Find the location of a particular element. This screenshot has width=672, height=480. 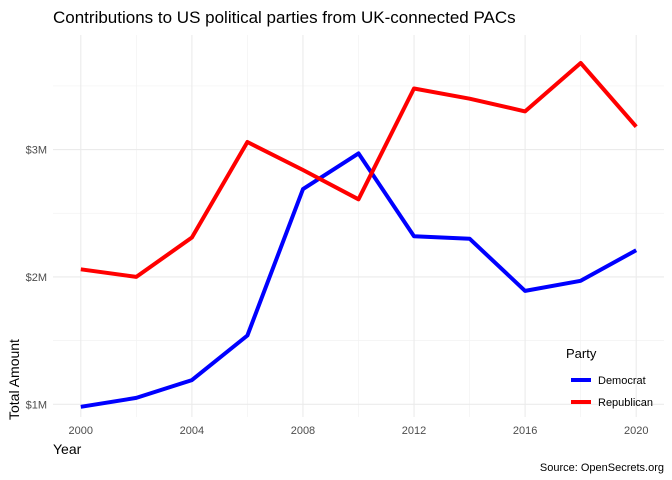

x-axis-title: Year is located at coordinates (67, 449).